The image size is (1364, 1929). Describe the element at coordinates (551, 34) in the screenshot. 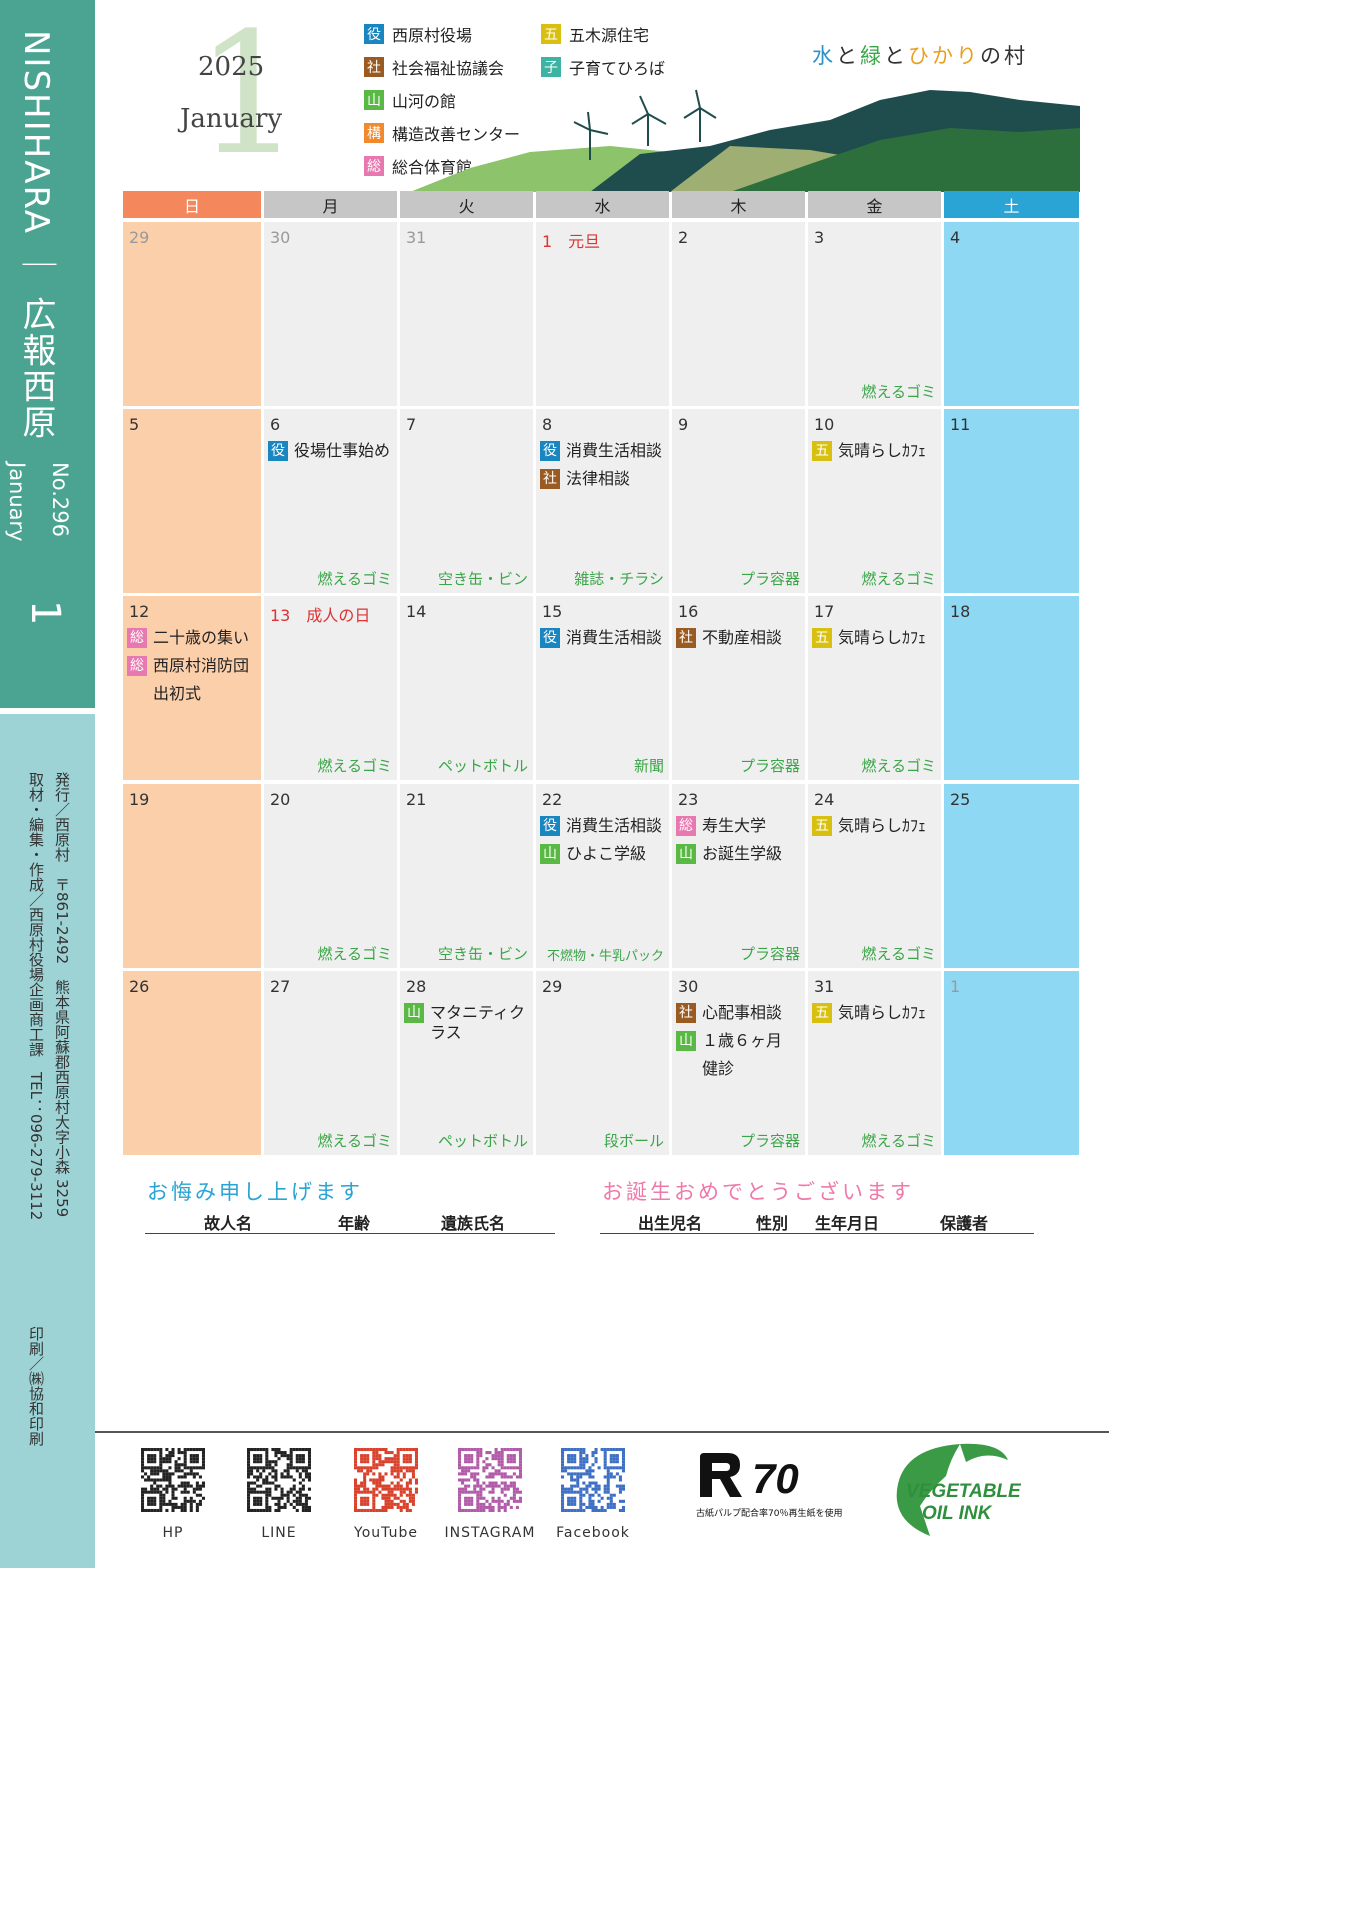

I see `legend-tag: 五` at that location.